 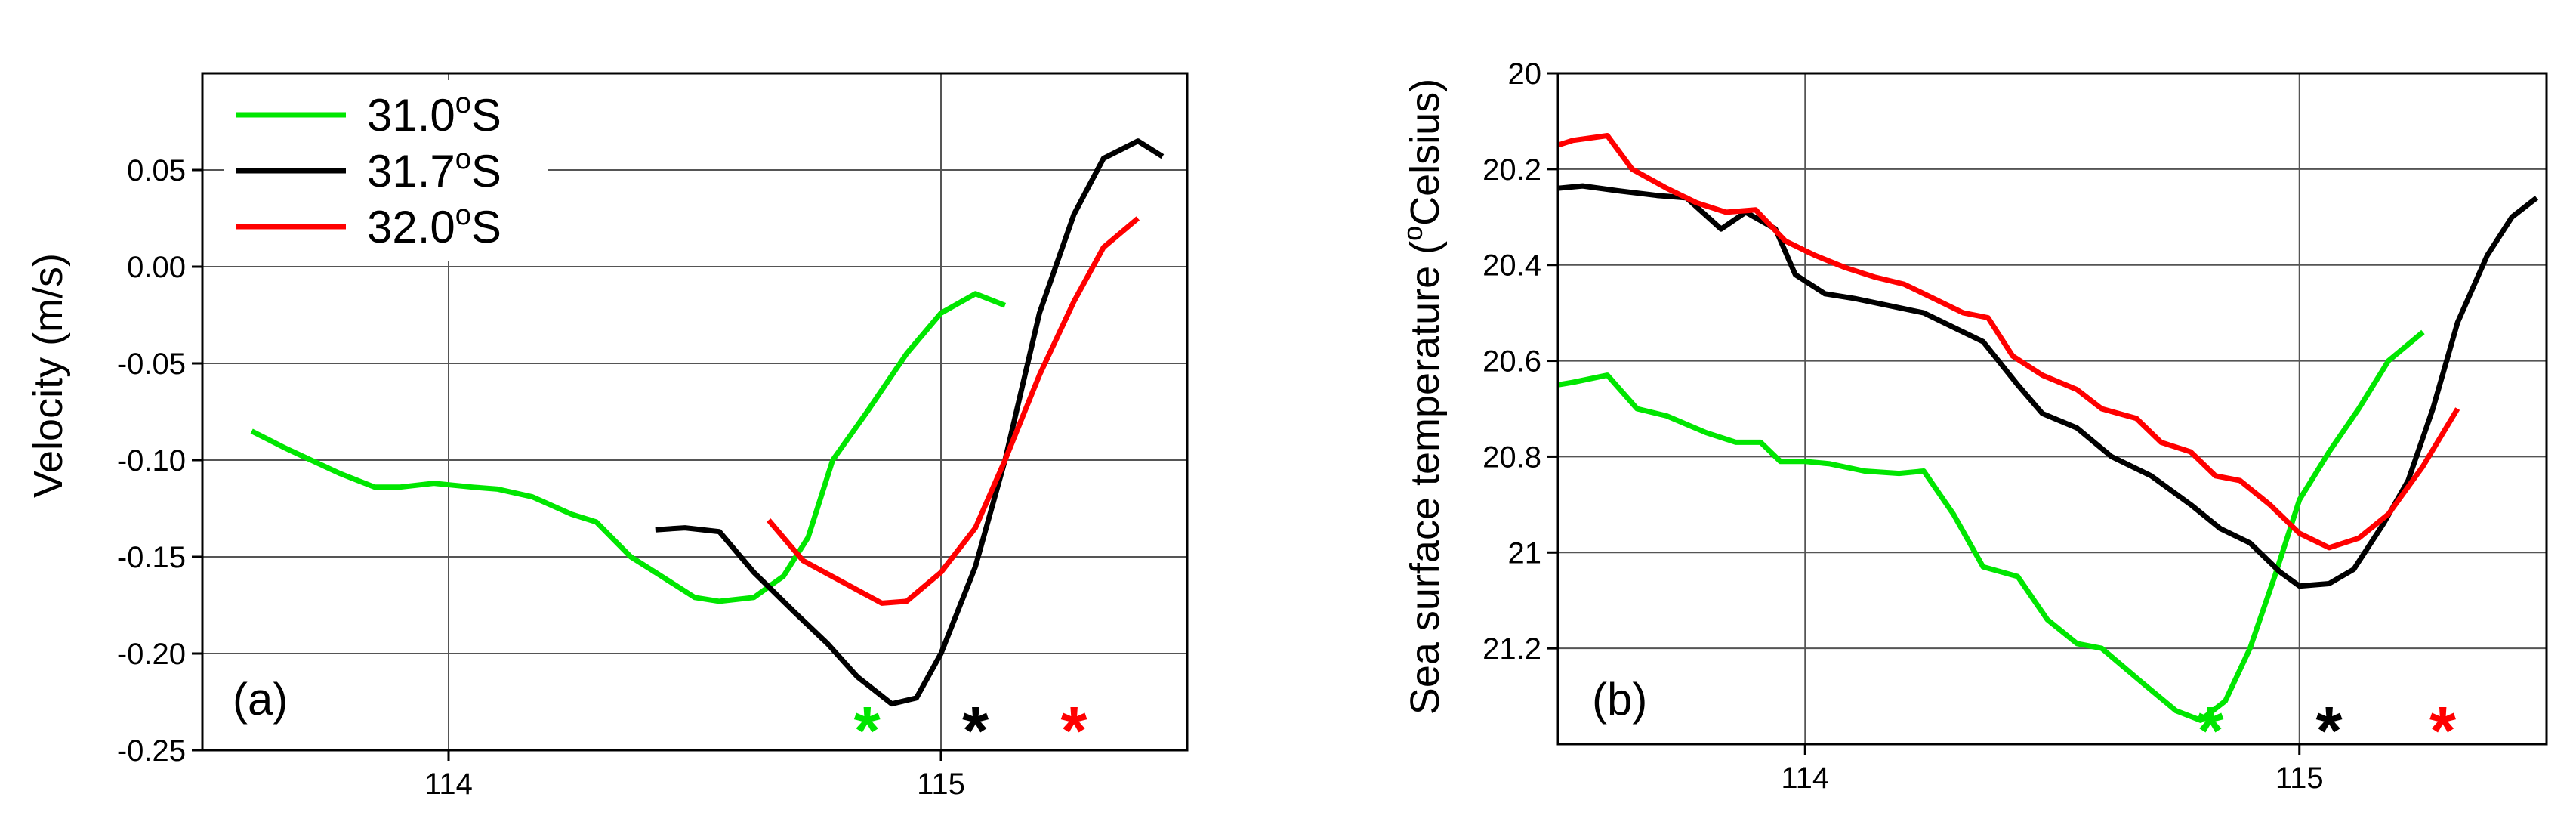 What do you see at coordinates (1425, 152) in the screenshot?
I see `panel-b-ylabel-after: Celsius)` at bounding box center [1425, 152].